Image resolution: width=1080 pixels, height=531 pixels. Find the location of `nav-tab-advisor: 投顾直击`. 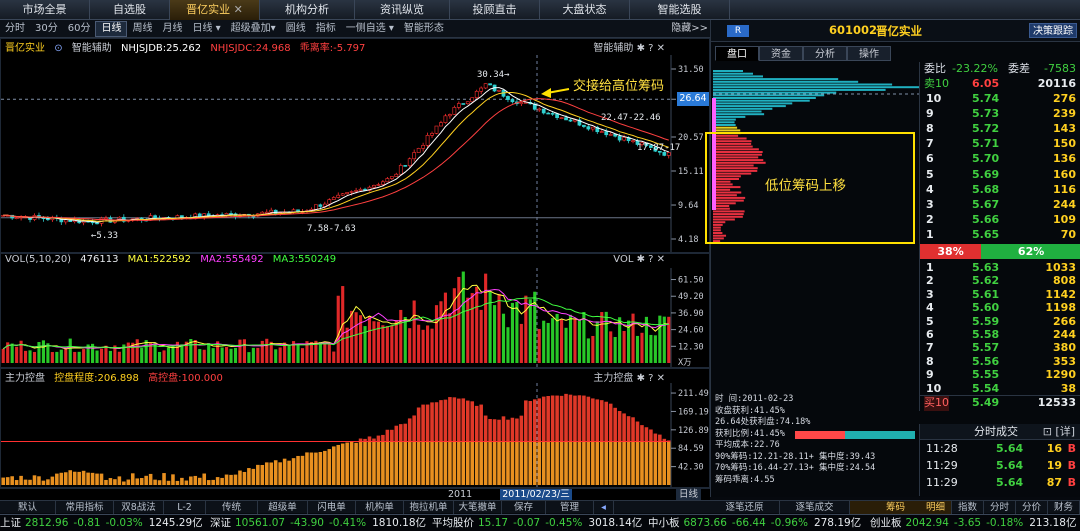

nav-tab-advisor: 投顾直击 is located at coordinates (495, 10).